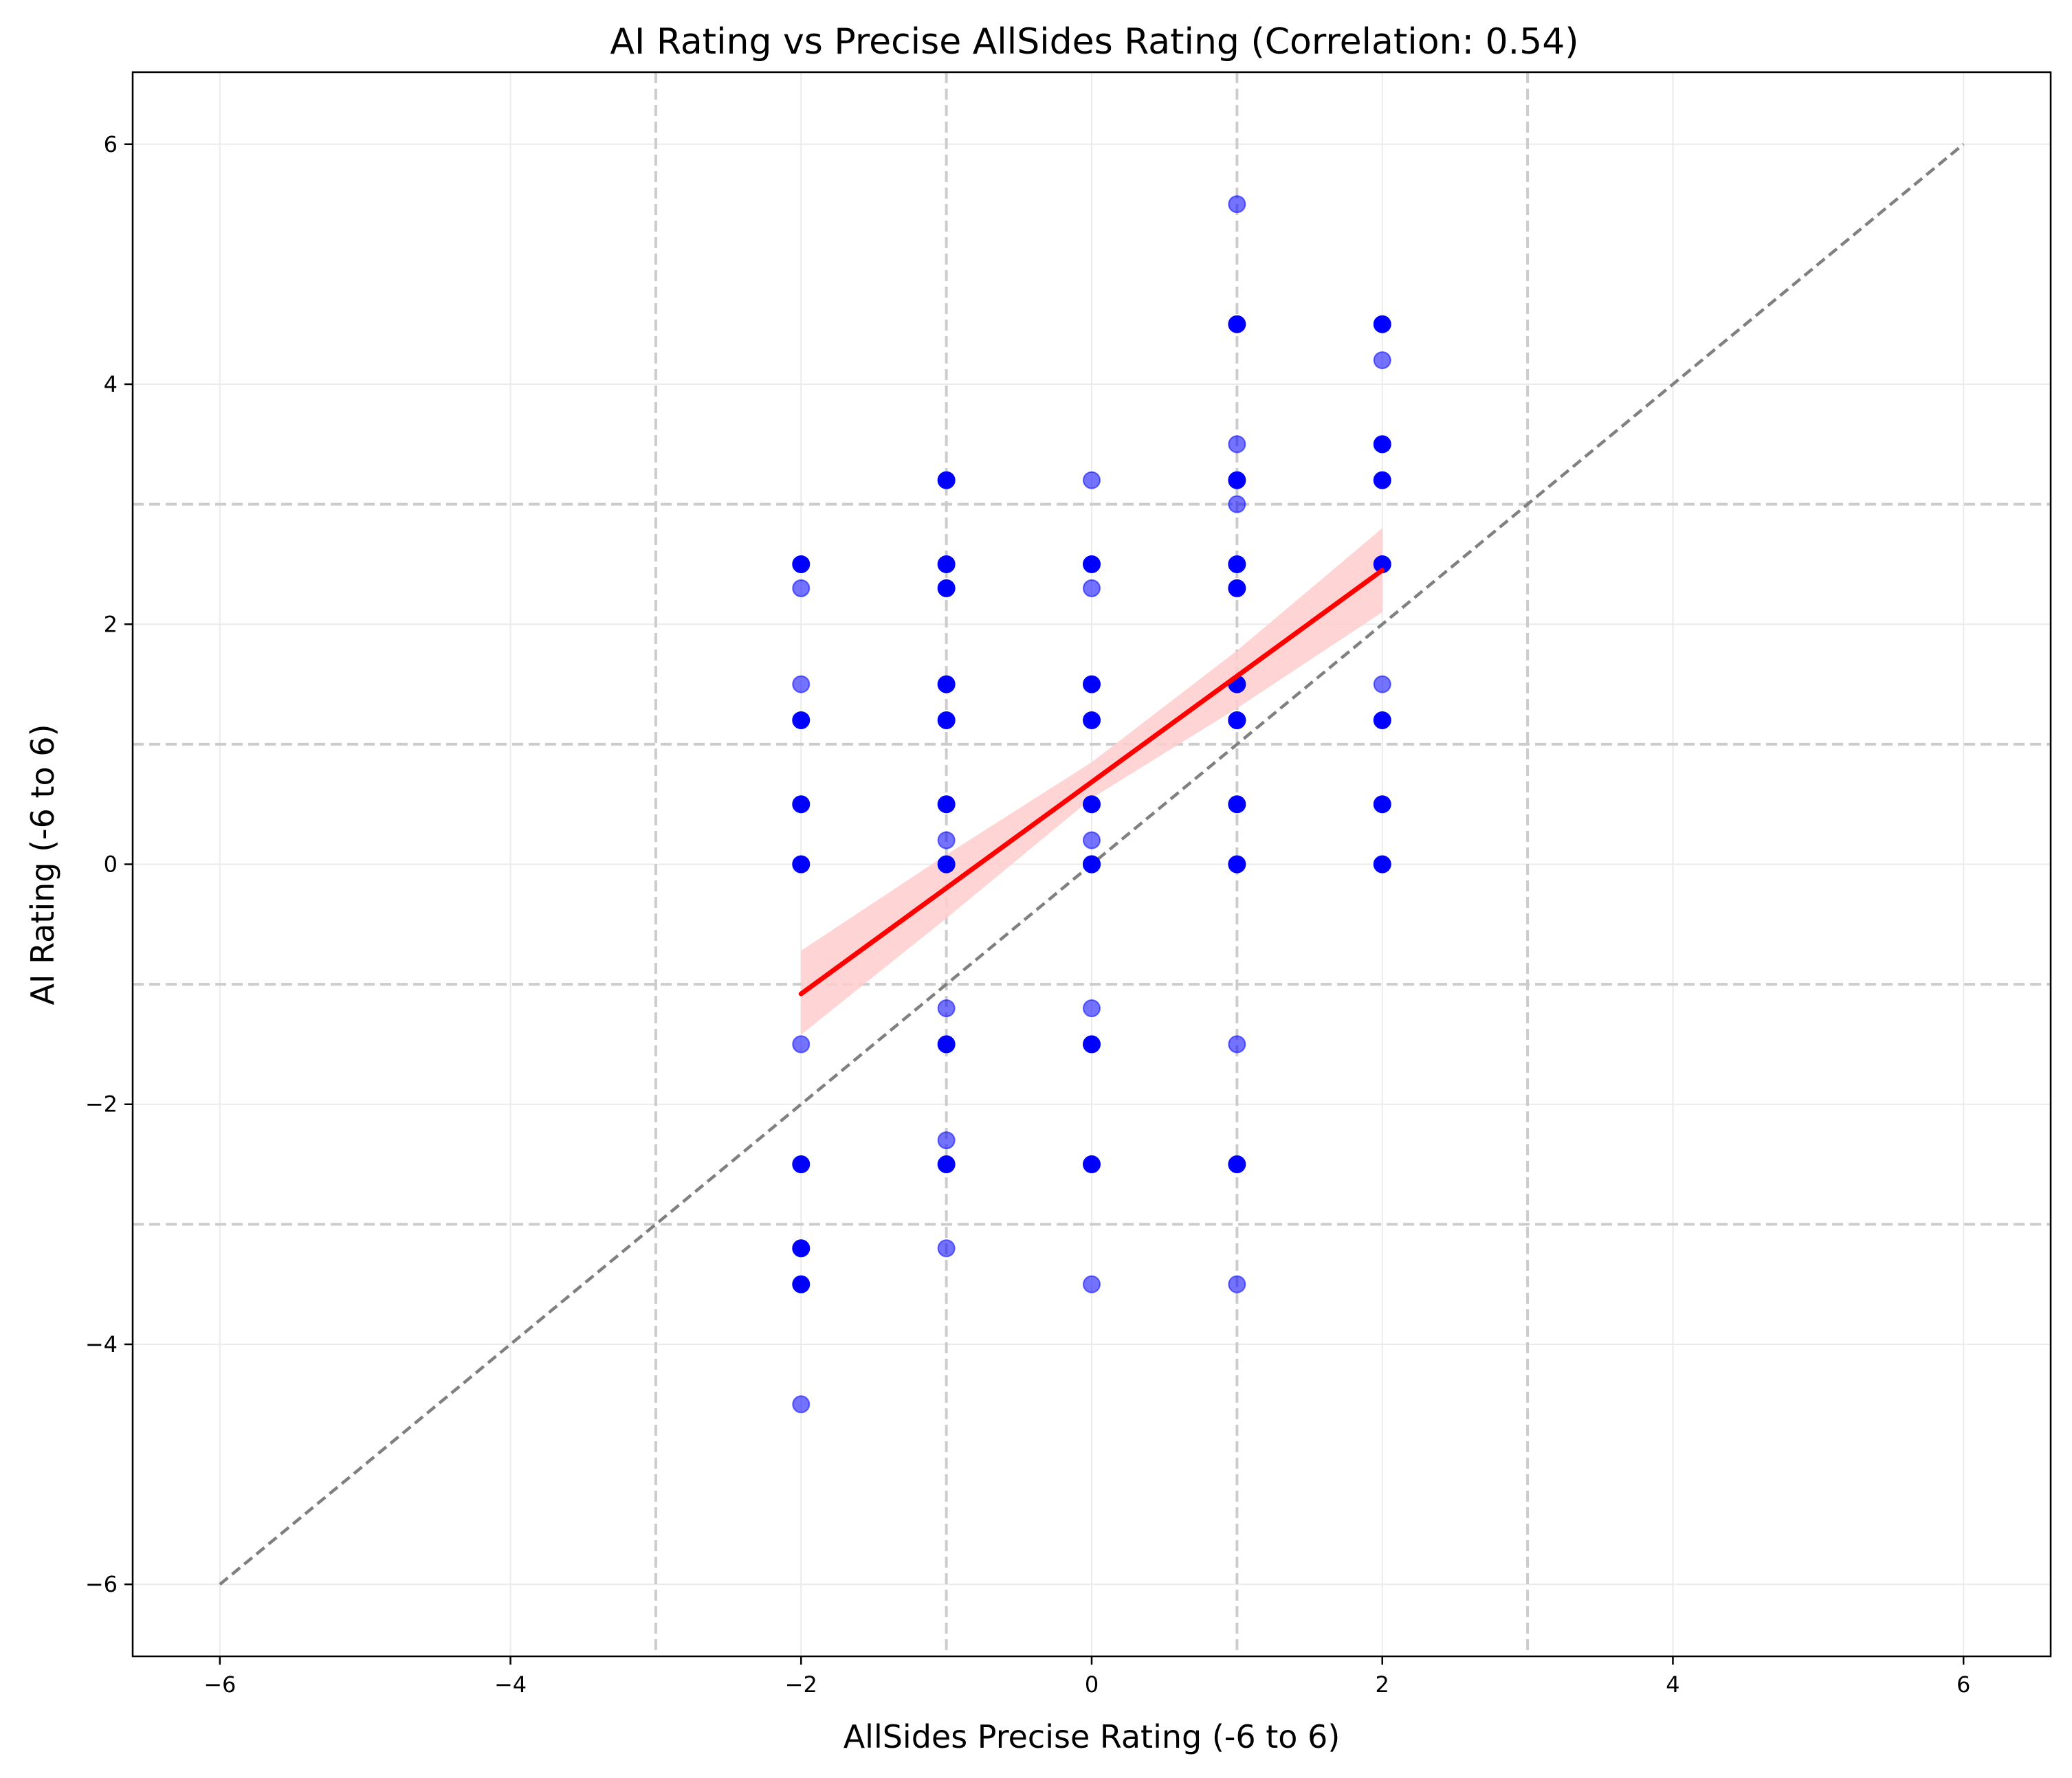 The image size is (2072, 1778). I want to click on y-tick-label: 2, so click(111, 624).